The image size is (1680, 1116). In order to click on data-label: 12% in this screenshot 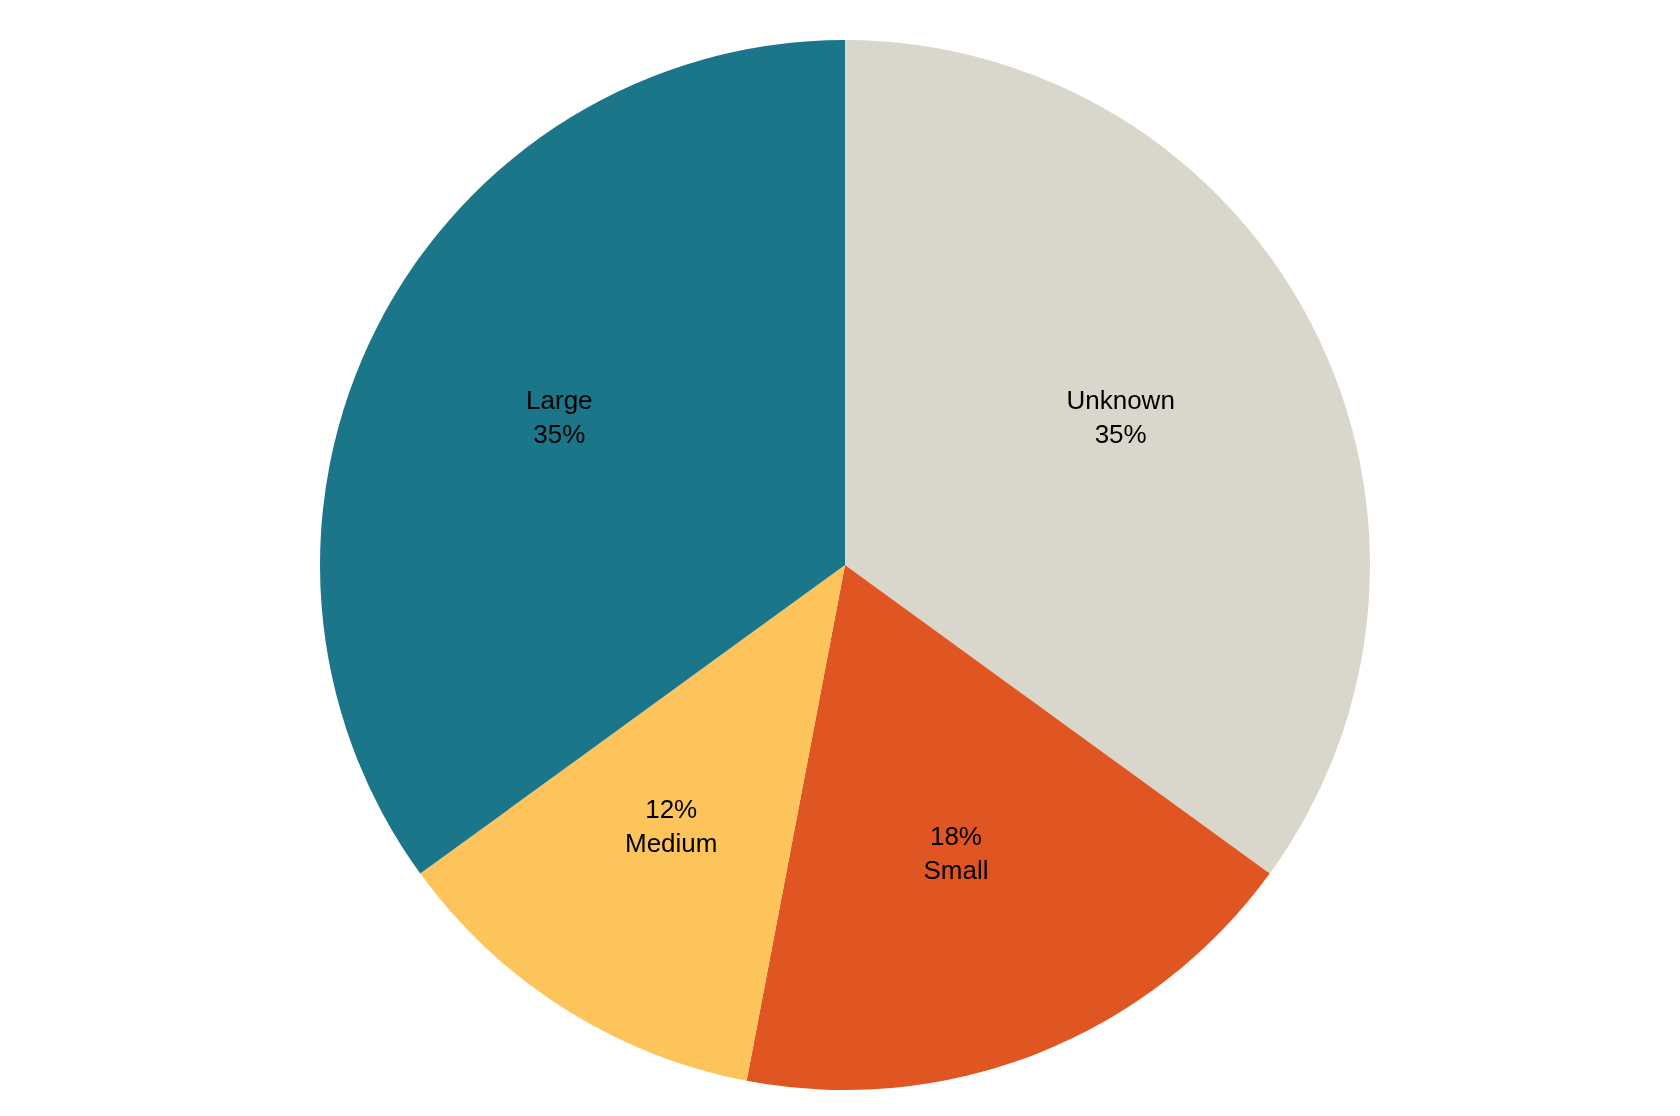, I will do `click(671, 809)`.